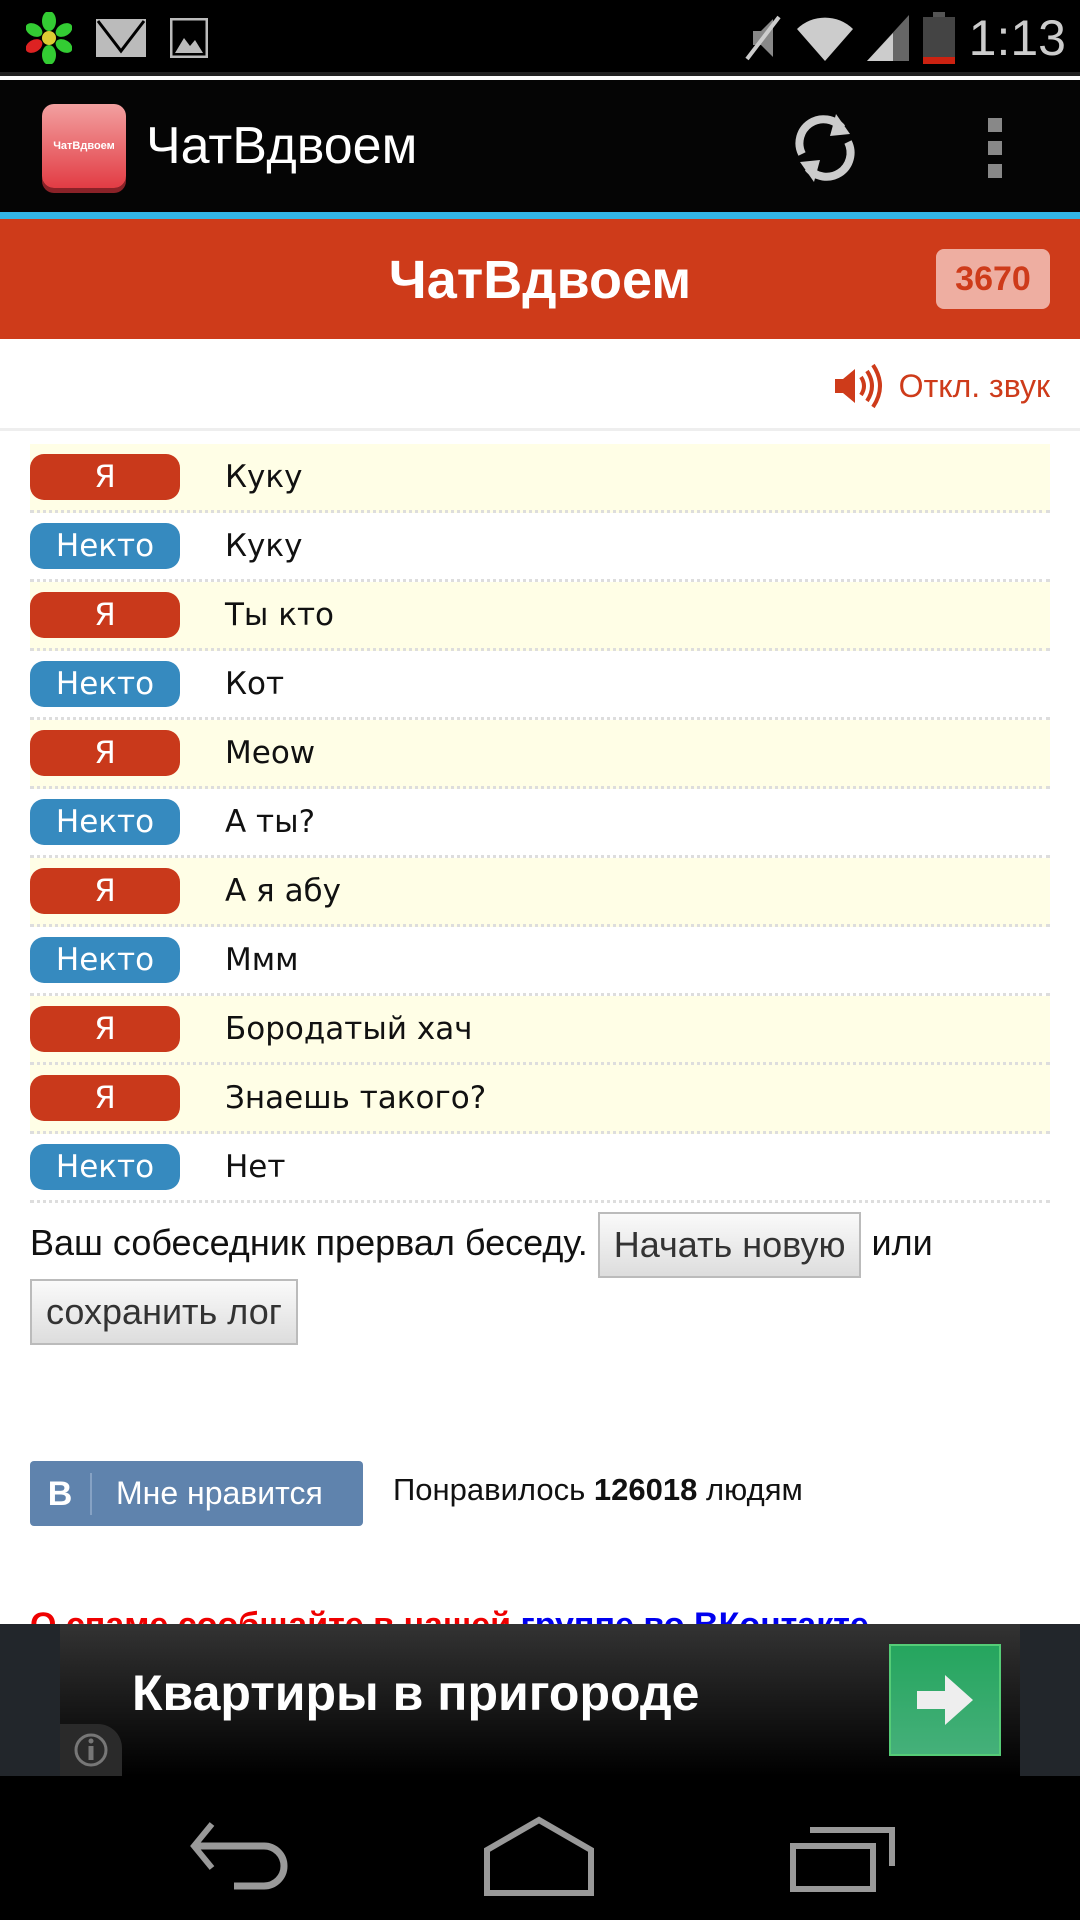 The height and width of the screenshot is (1920, 1080). I want to click on likes-count: 126018, so click(645, 1489).